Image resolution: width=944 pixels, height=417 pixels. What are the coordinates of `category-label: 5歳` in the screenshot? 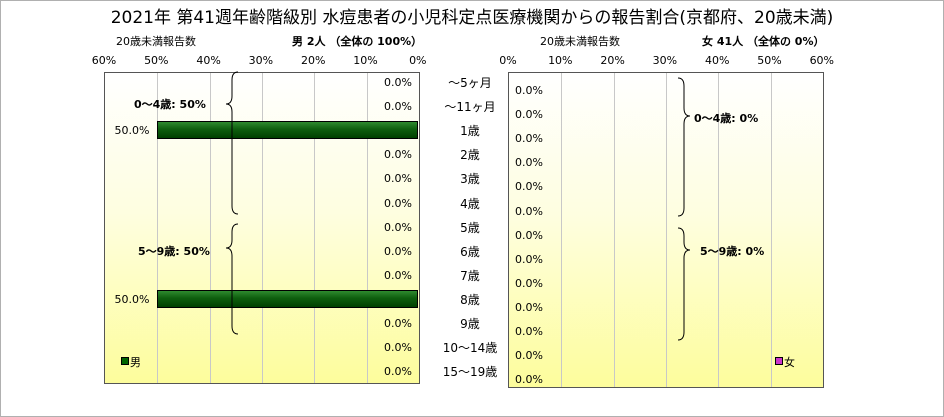 It's located at (470, 227).